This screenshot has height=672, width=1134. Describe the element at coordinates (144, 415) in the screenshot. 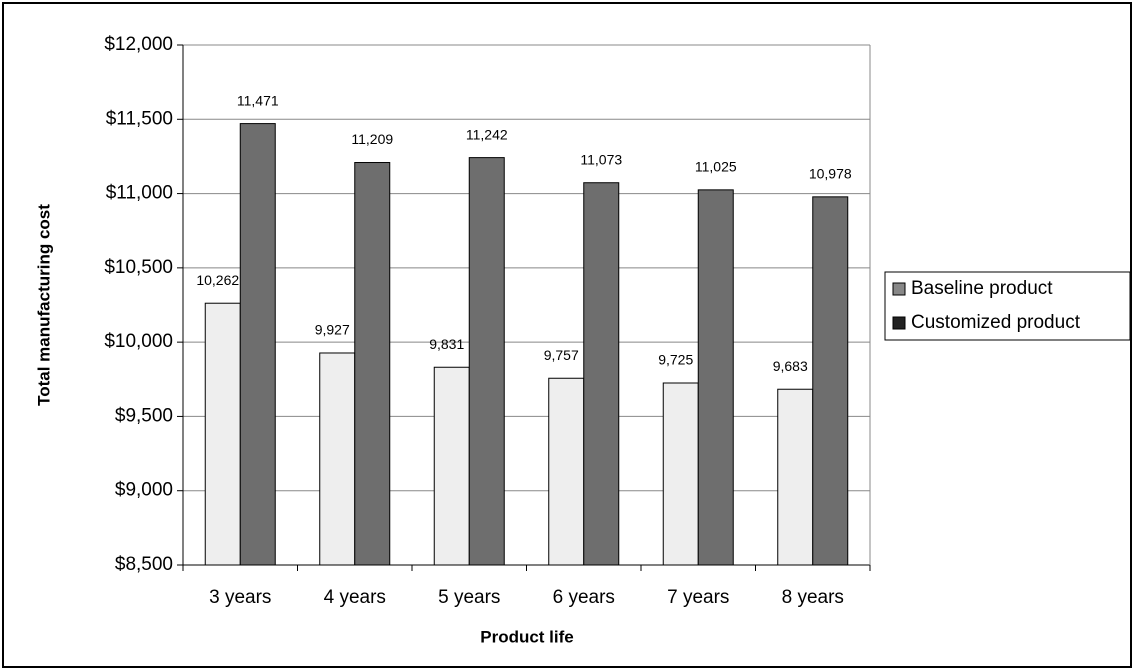

I see `y-tick-label: $9,500` at that location.